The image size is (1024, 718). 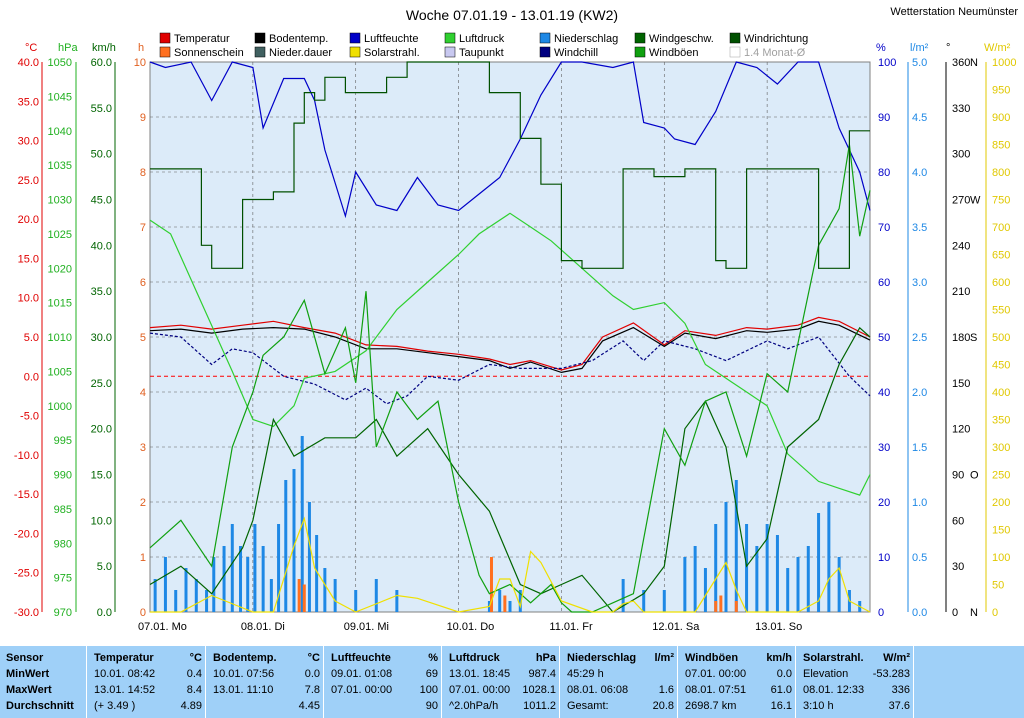 I want to click on axis-tick-pressure: 985, so click(x=63, y=510).